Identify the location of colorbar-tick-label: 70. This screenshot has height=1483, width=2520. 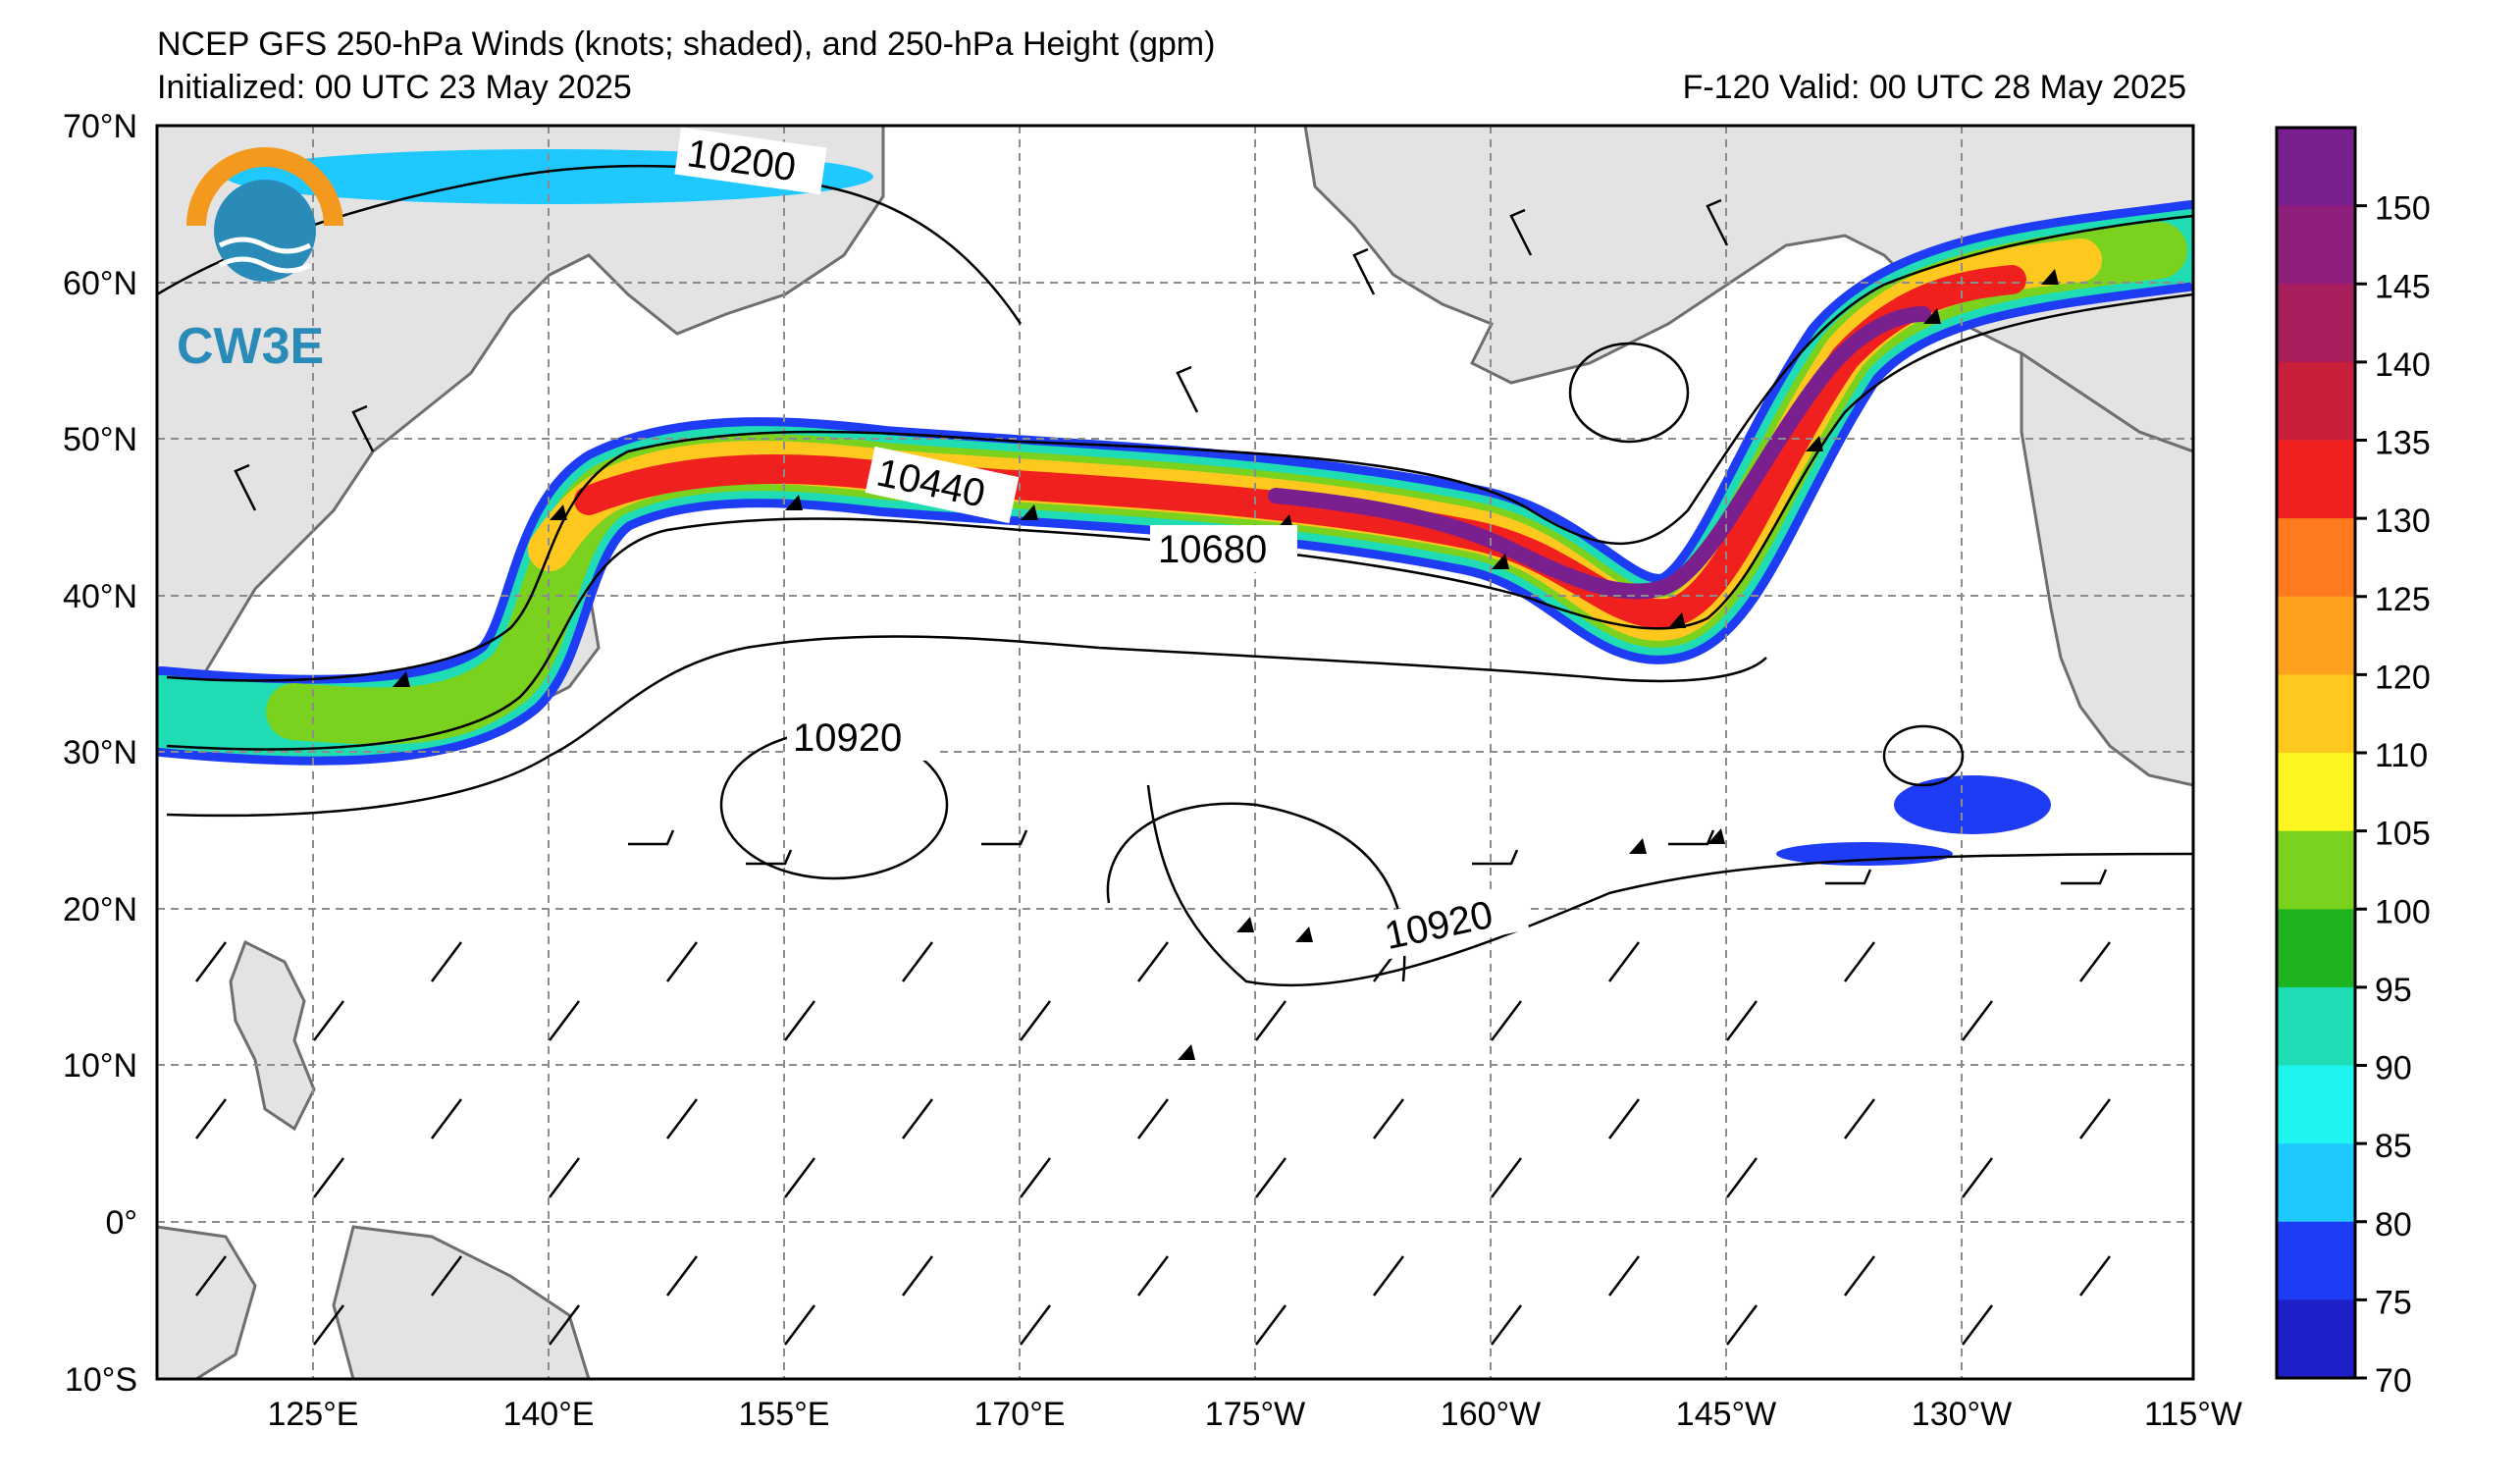
(2393, 1381).